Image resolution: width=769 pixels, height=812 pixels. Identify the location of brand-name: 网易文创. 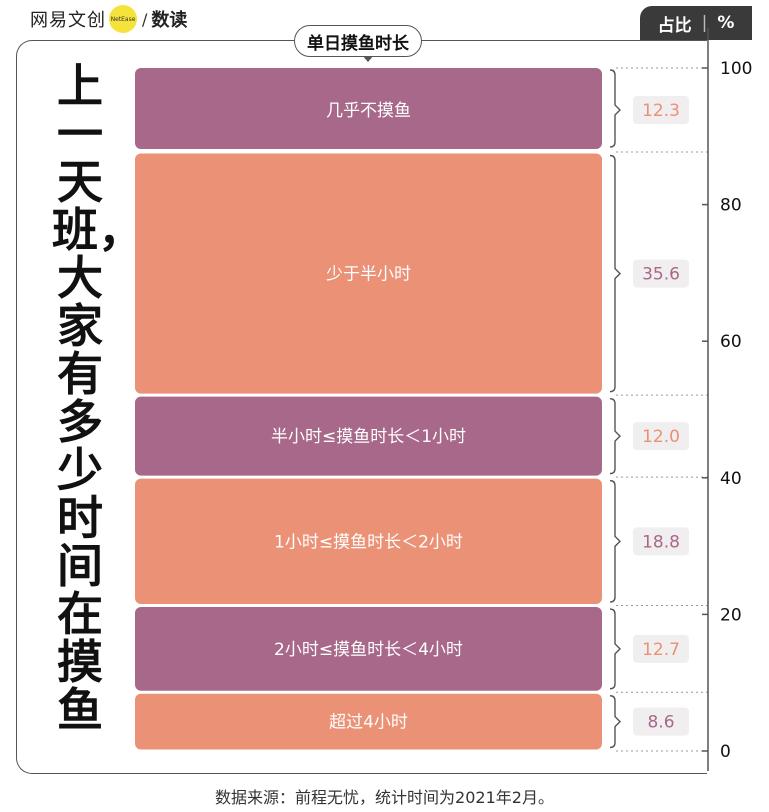
(68, 20).